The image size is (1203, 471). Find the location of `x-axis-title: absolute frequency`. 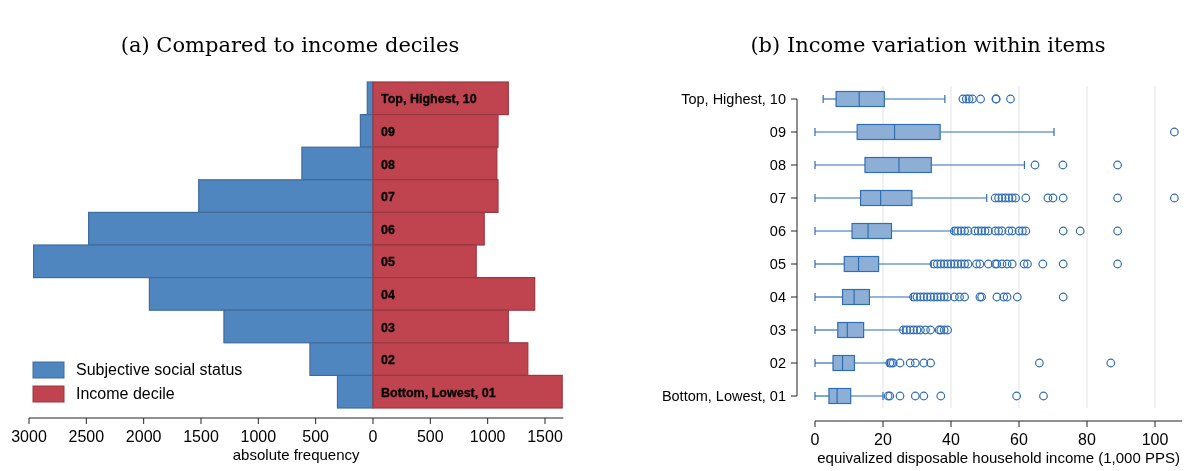

x-axis-title: absolute frequency is located at coordinates (296, 454).